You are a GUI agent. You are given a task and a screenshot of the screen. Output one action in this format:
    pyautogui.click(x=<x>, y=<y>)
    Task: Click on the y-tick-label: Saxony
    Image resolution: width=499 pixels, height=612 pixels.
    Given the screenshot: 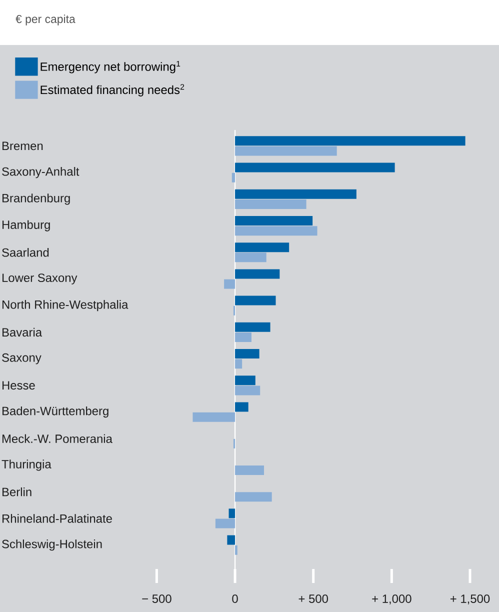 What is the action you would take?
    pyautogui.click(x=22, y=358)
    